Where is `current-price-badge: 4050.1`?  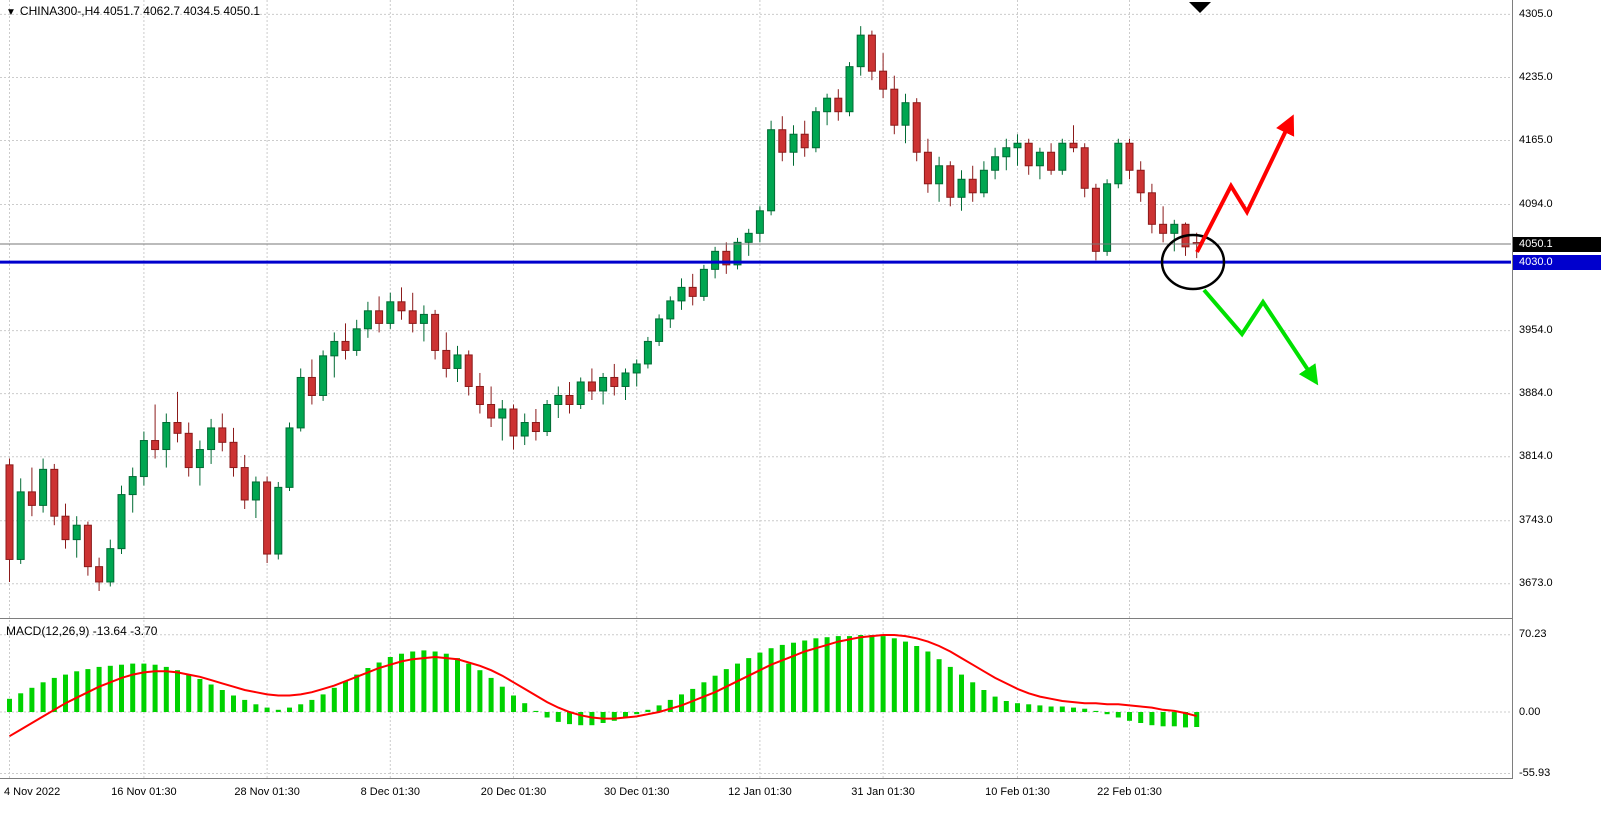
current-price-badge: 4050.1 is located at coordinates (1557, 244).